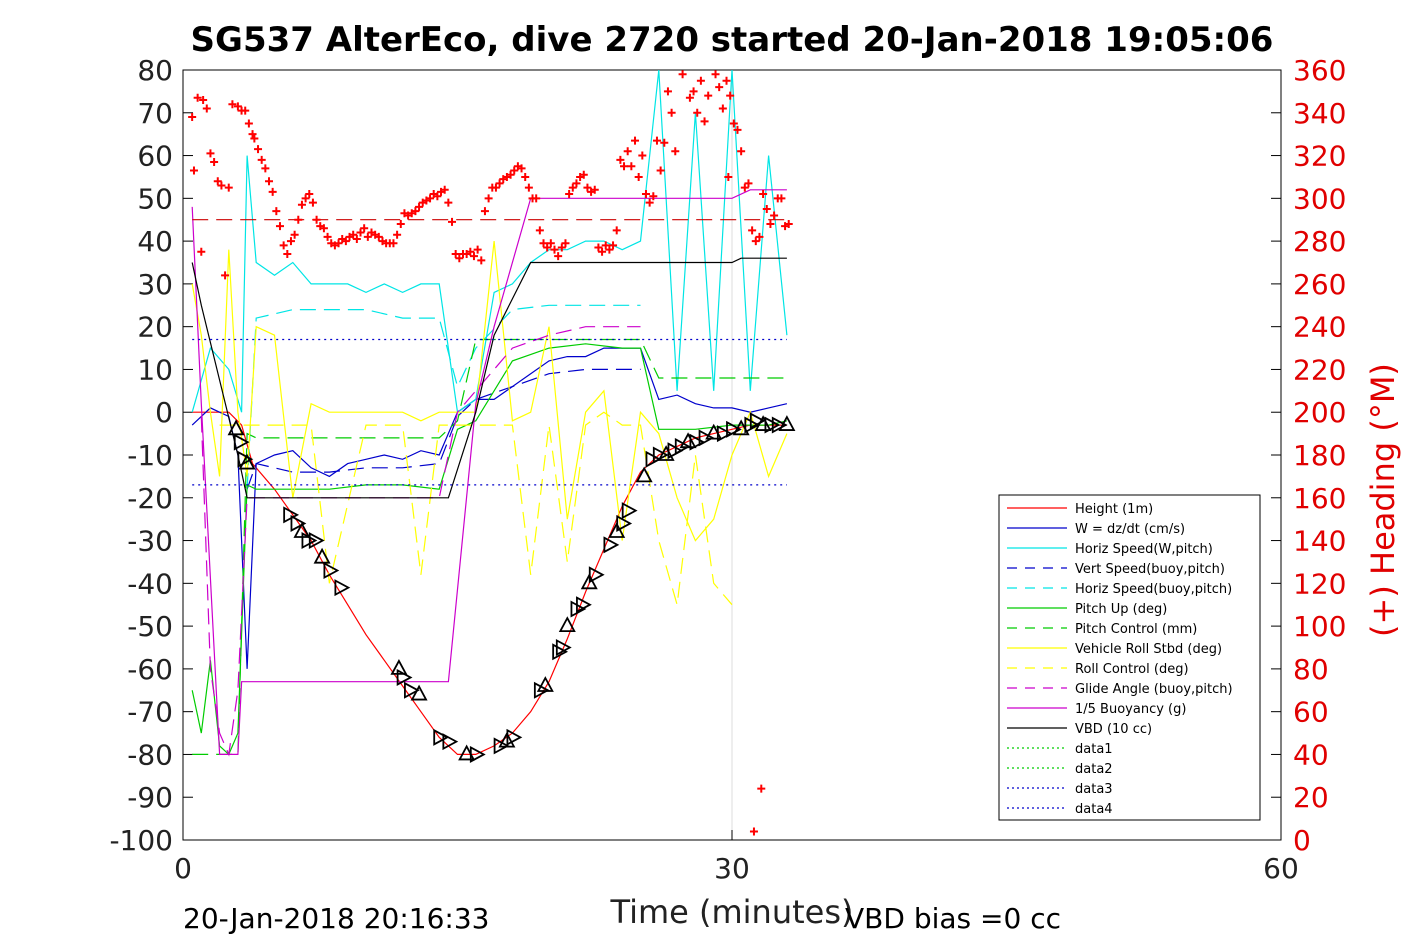 The width and height of the screenshot is (1417, 945). What do you see at coordinates (1319, 412) in the screenshot?
I see `y2-tick-label: 200` at bounding box center [1319, 412].